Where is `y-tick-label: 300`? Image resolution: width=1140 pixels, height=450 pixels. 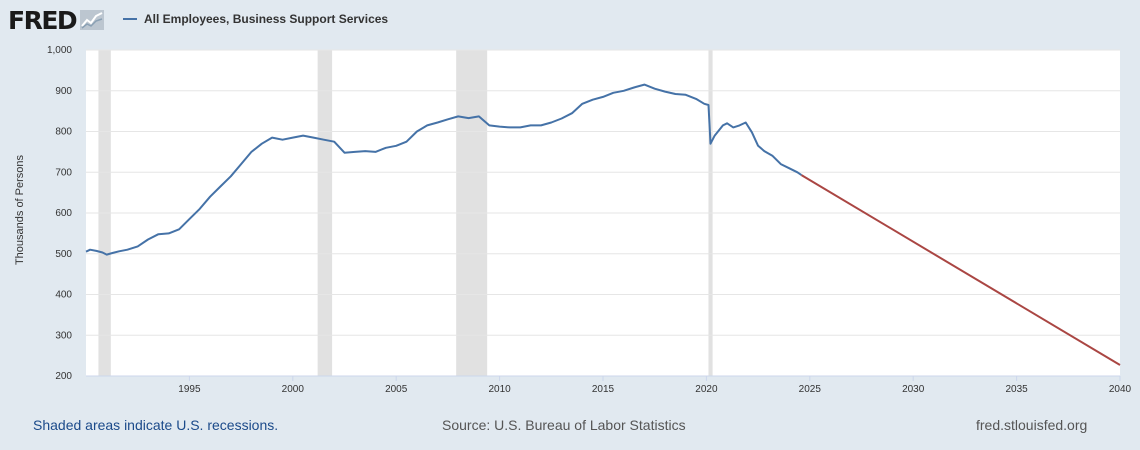 y-tick-label: 300 is located at coordinates (63, 335).